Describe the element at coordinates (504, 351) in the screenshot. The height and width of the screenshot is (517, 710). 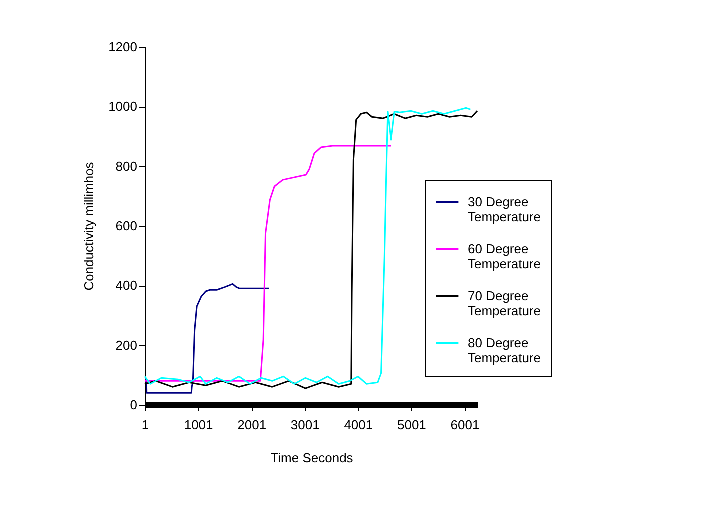
I see `legend-label: 80 Degree Temperature` at that location.